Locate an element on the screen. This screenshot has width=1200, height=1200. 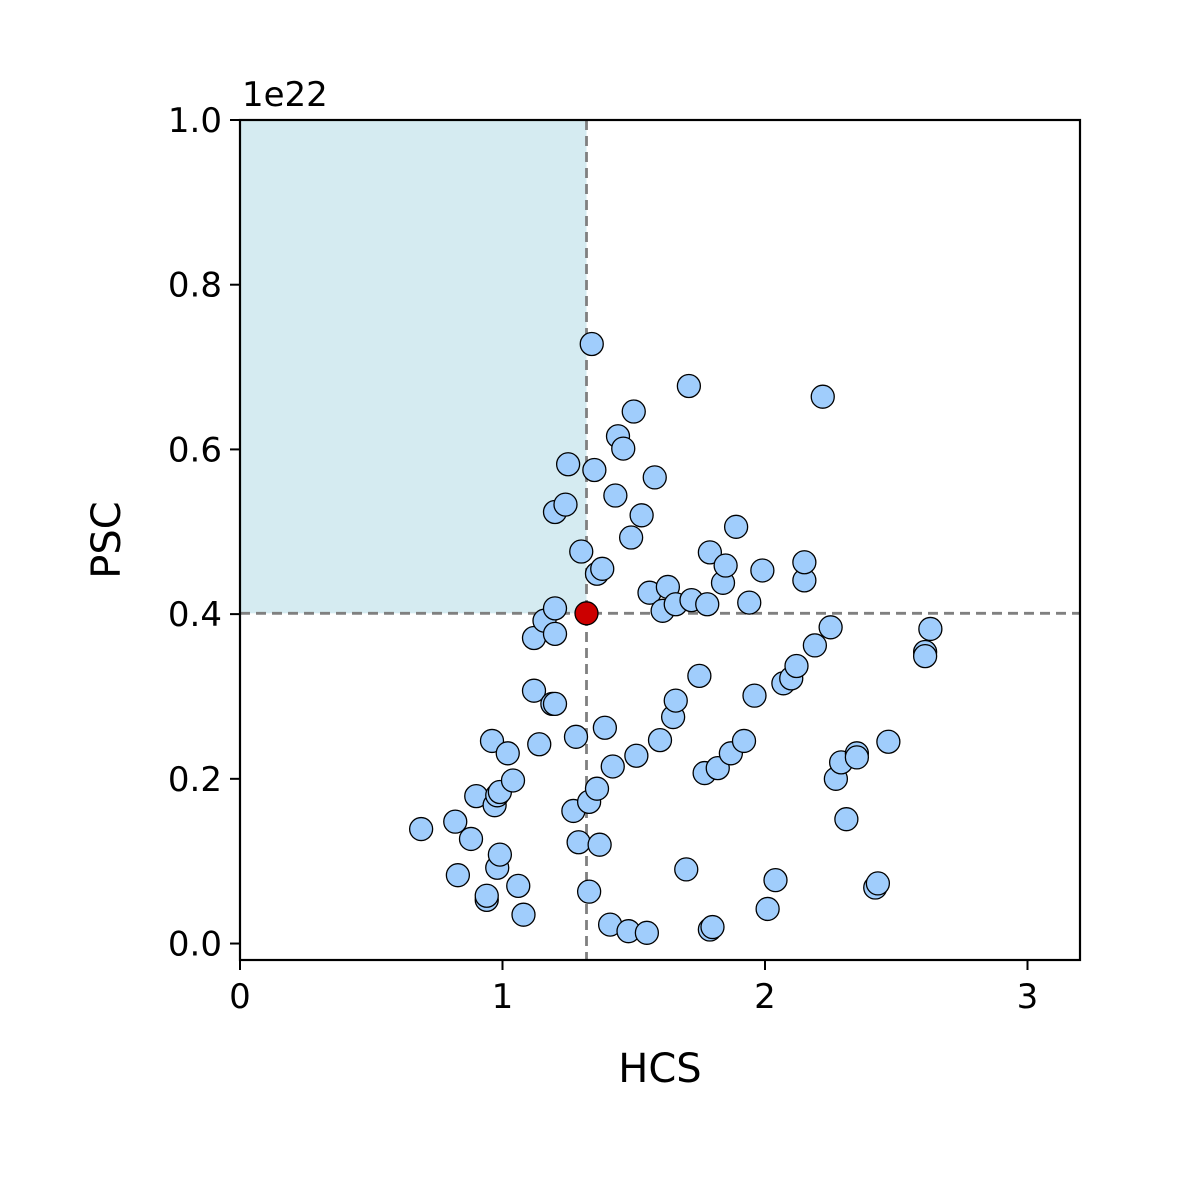
x-tick-label: 3 is located at coordinates (1028, 997).